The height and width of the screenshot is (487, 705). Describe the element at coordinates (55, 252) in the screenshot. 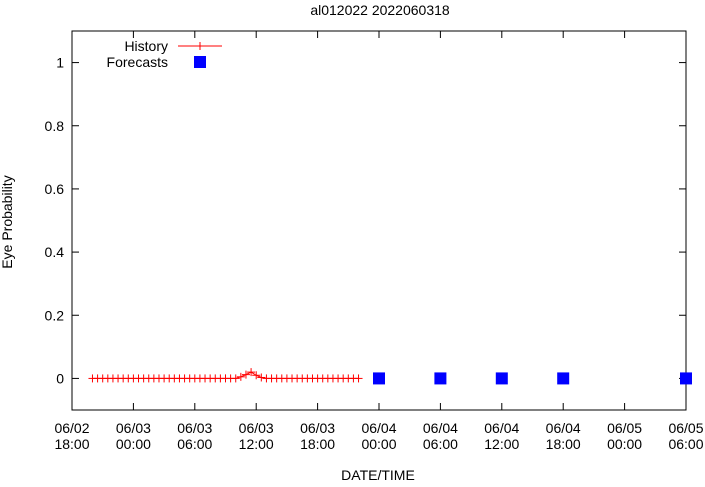

I see `y-tick-label: 0.4` at that location.